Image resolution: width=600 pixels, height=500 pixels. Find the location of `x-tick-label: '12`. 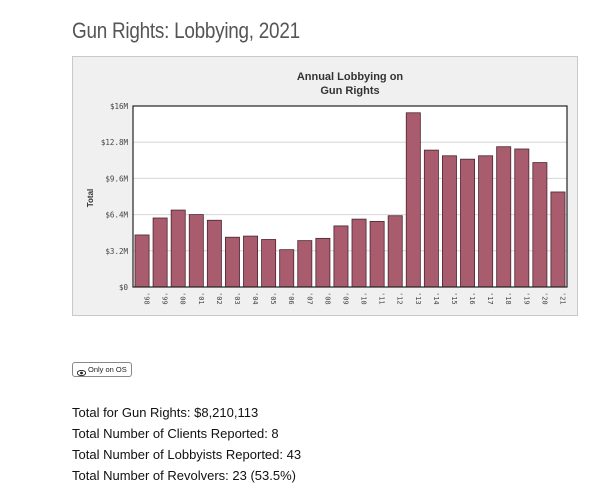

x-tick-label: '12 is located at coordinates (400, 298).